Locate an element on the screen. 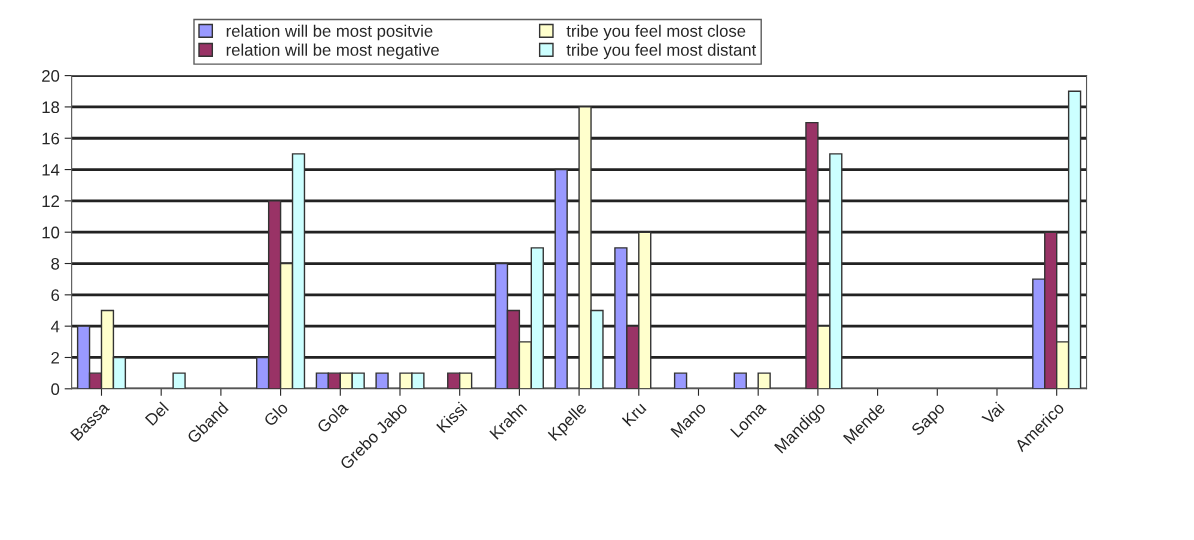  x-tick-label: Del is located at coordinates (157, 413).